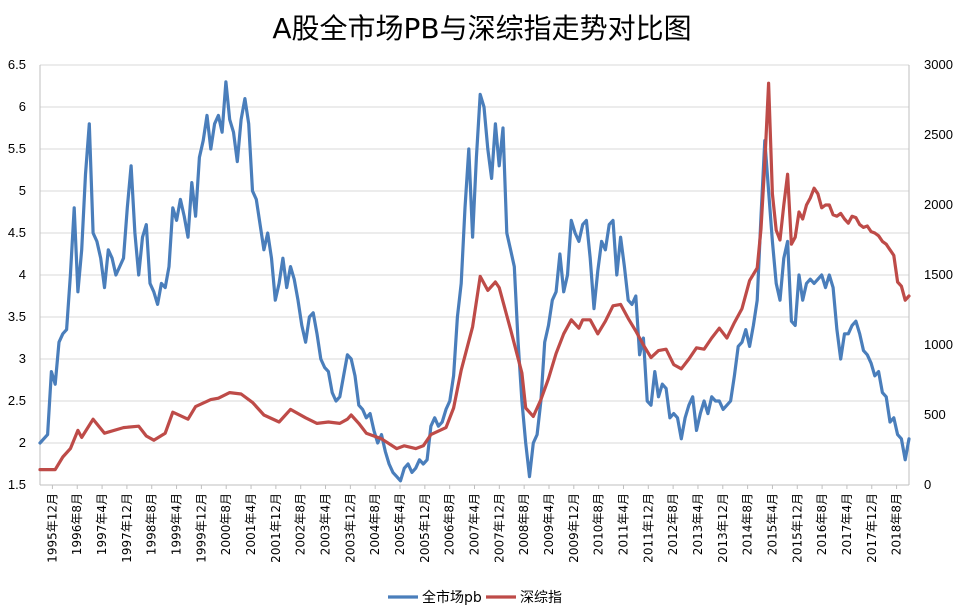  Describe the element at coordinates (326, 524) in the screenshot. I see `x-tick-label: 2003年4月` at that location.